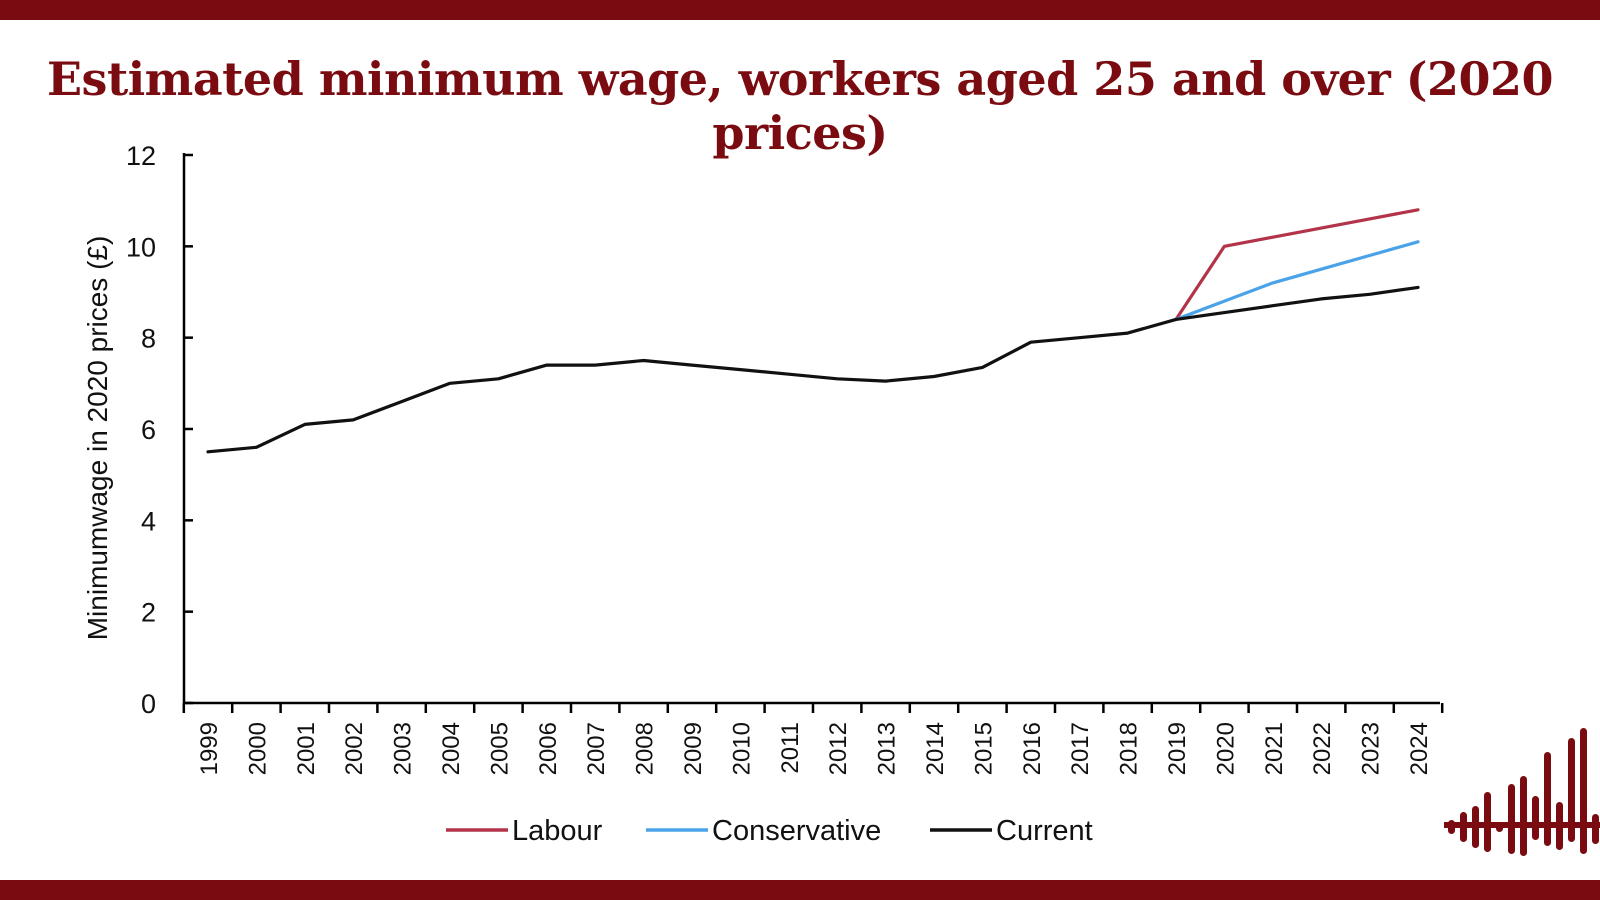  I want to click on series-line-current, so click(813, 369).